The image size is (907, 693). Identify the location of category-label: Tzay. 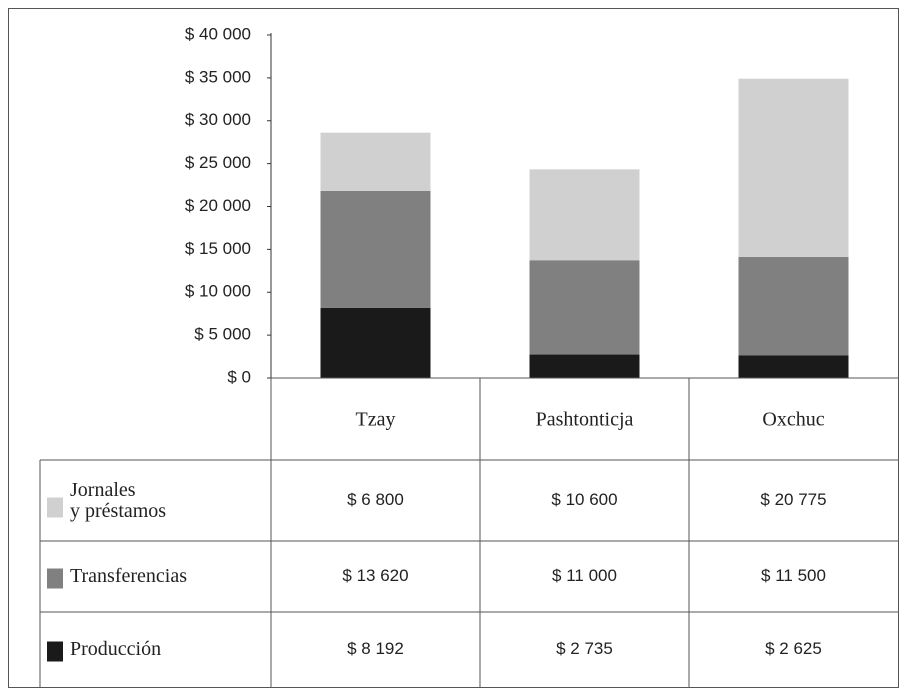
(376, 420).